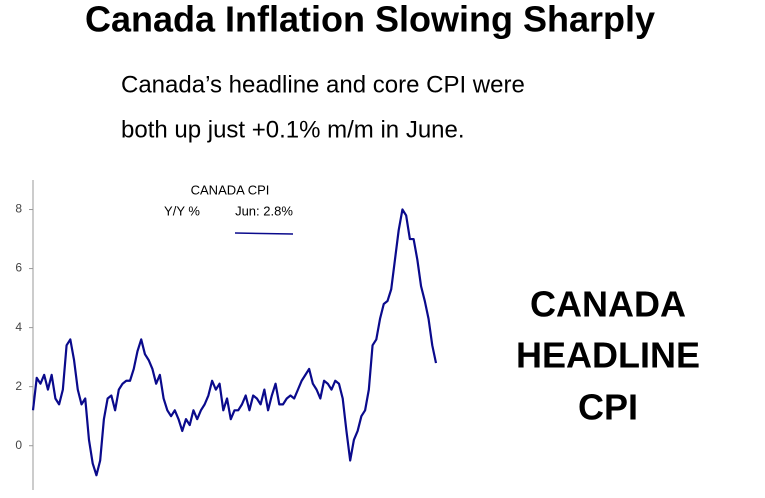 Image resolution: width=765 pixels, height=498 pixels. What do you see at coordinates (264, 210) in the screenshot?
I see `annotation: Jun: 2.8%` at bounding box center [264, 210].